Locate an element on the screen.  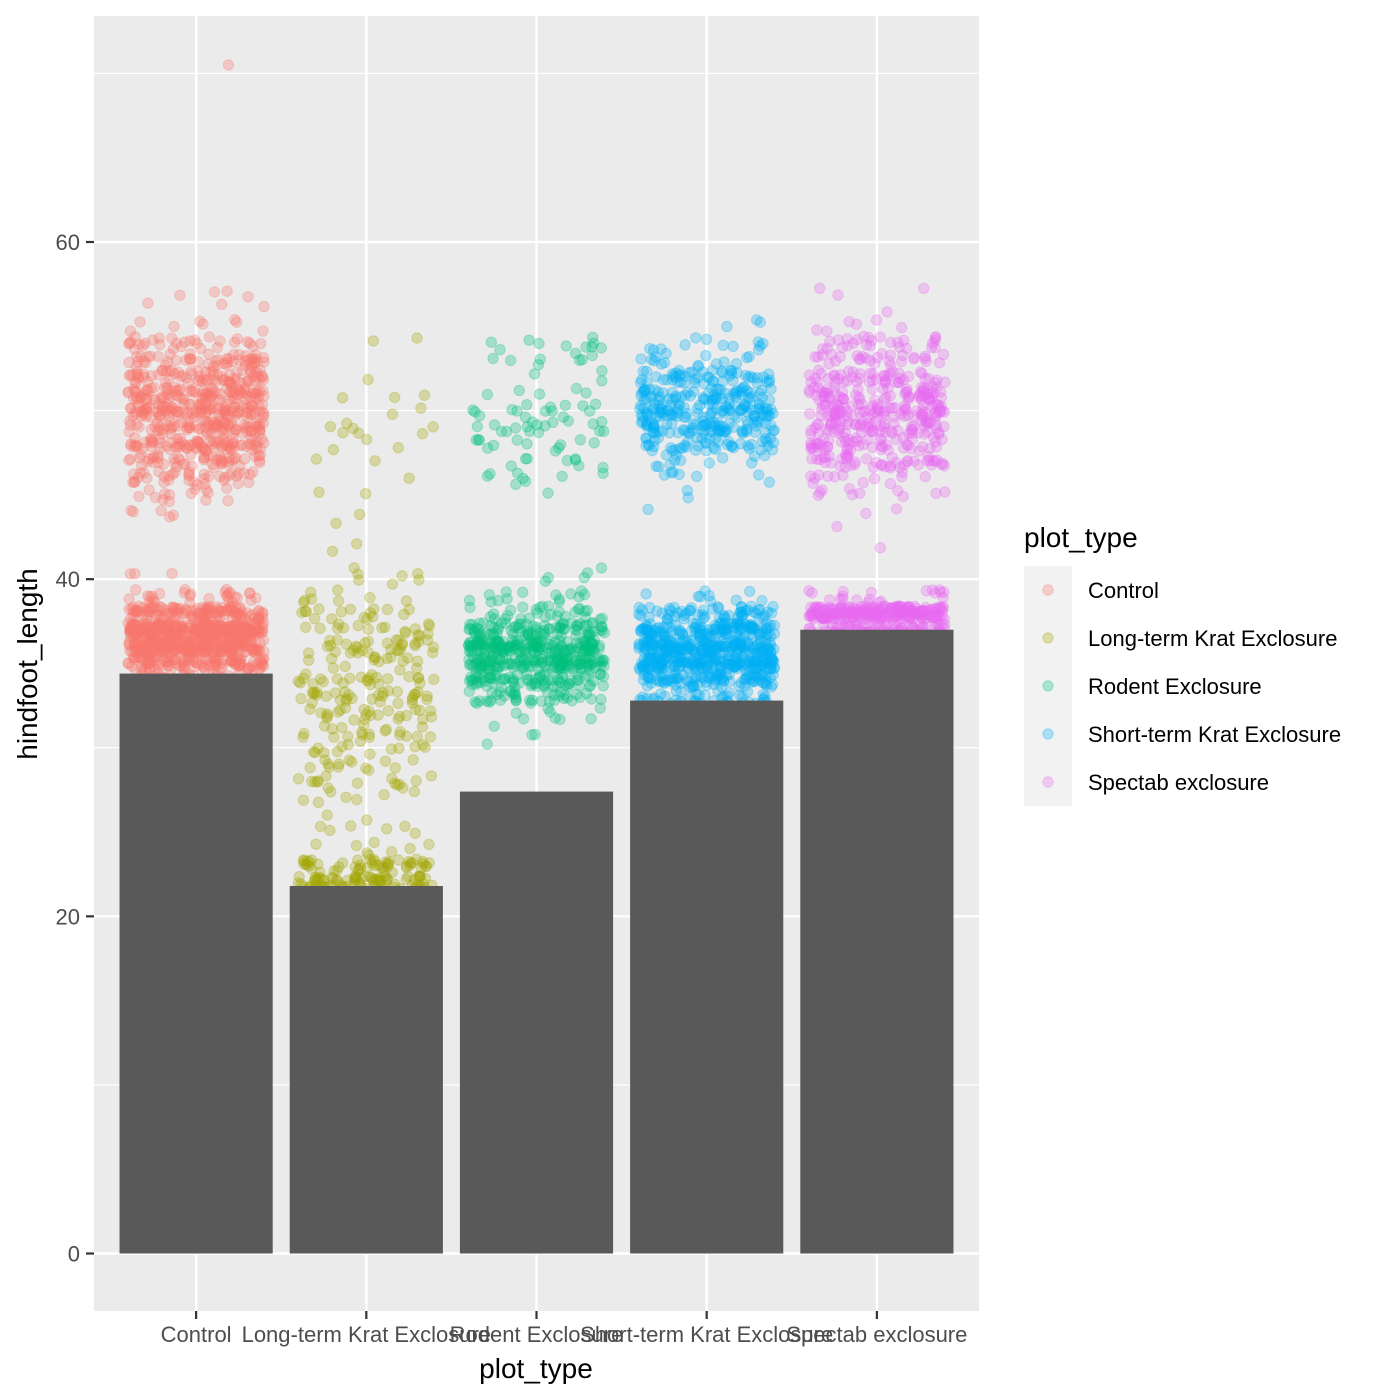
bar-spectab-exclosure is located at coordinates (877, 941).